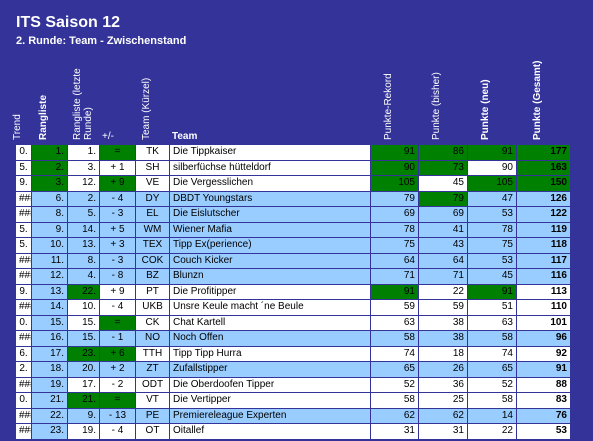  I want to click on cell: 64, so click(394, 261).